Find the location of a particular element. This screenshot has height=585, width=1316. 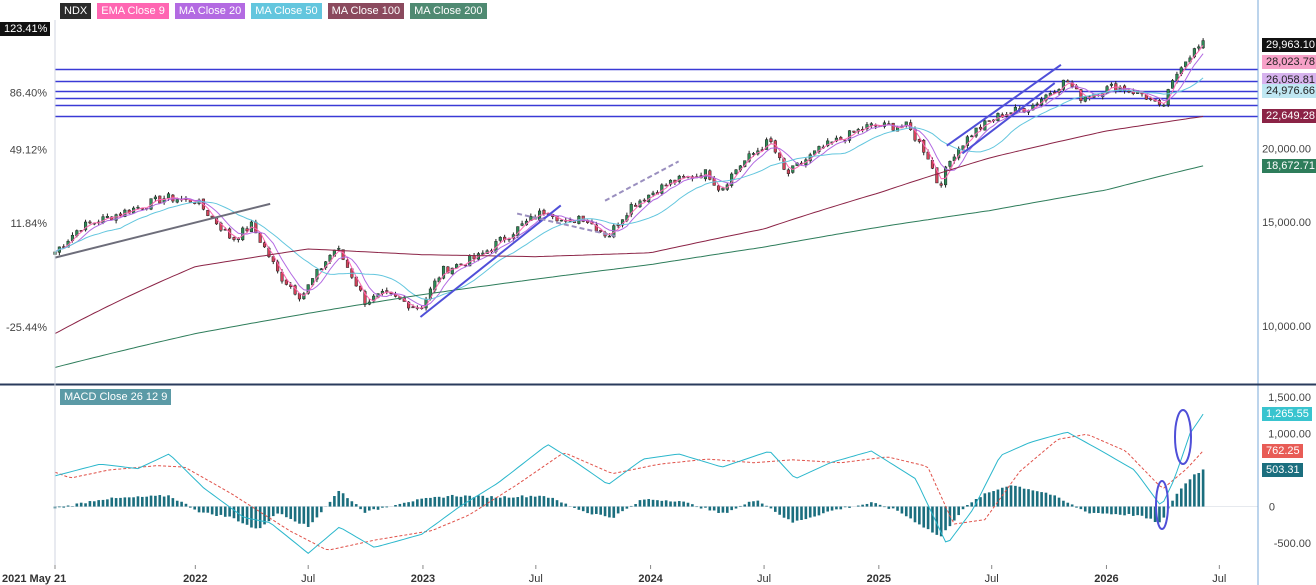

legend-tag-ma-close-50: MA Close 50 is located at coordinates (286, 11).